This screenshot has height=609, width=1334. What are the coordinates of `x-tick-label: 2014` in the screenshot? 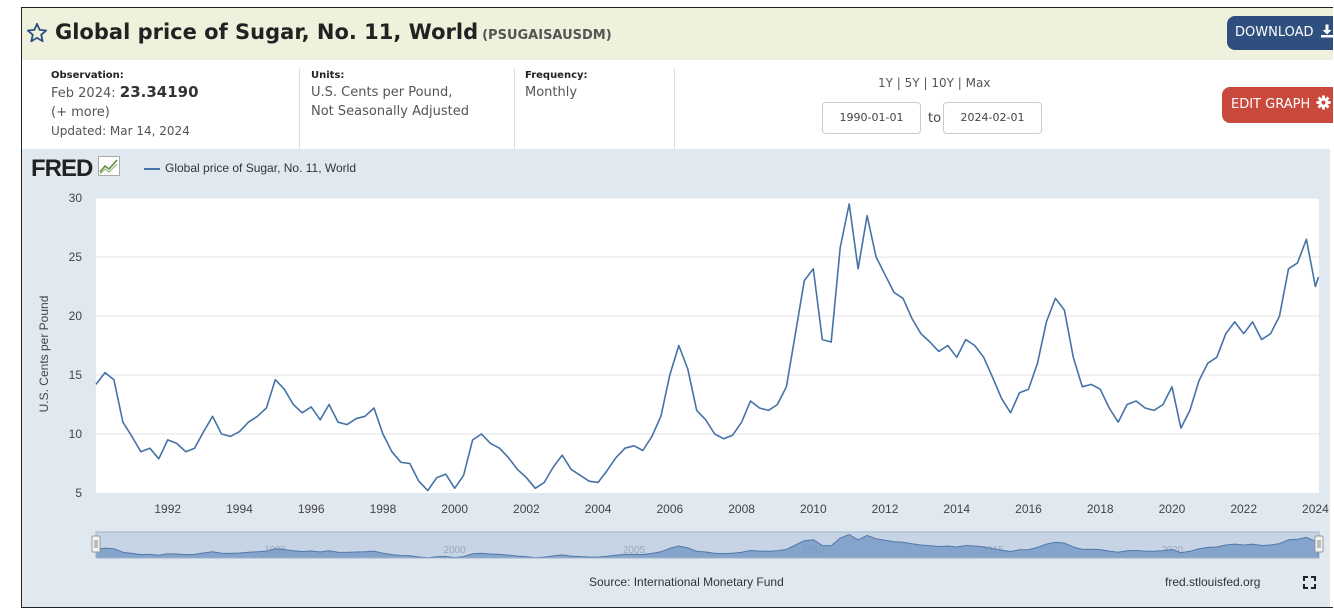 It's located at (956, 509).